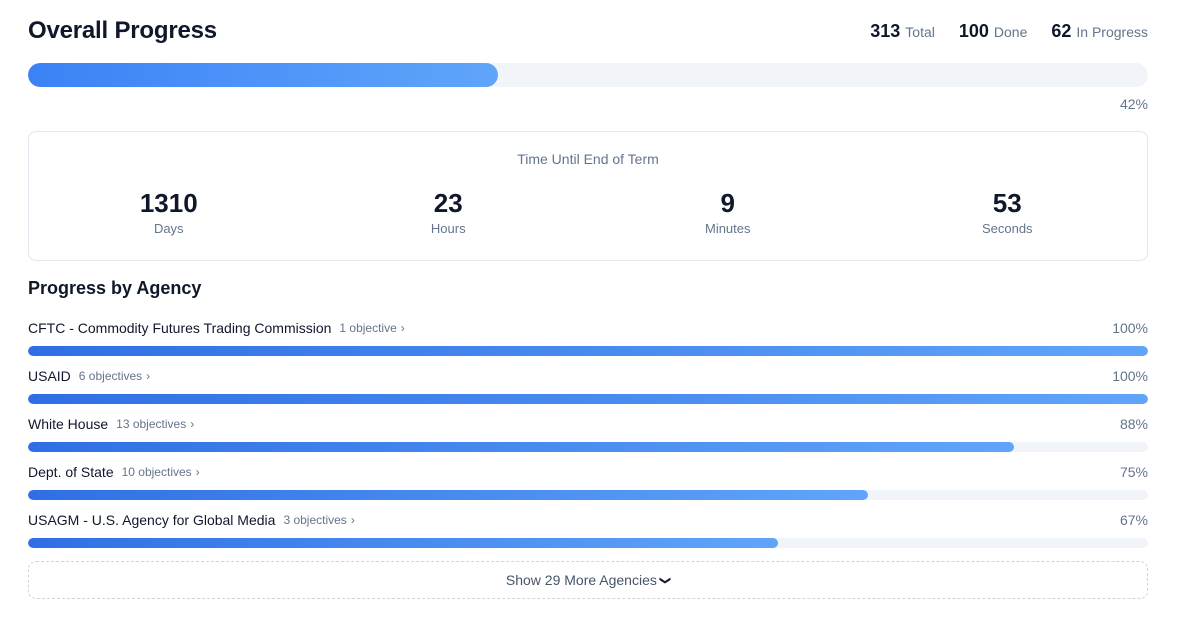  I want to click on countdown-hours: 23 Hours, so click(449, 212).